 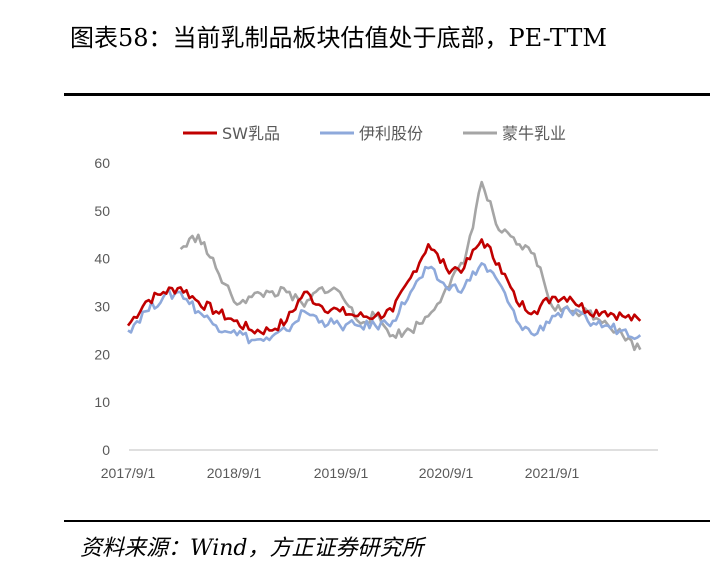 I want to click on legend-label: 伊利股份, so click(x=391, y=133).